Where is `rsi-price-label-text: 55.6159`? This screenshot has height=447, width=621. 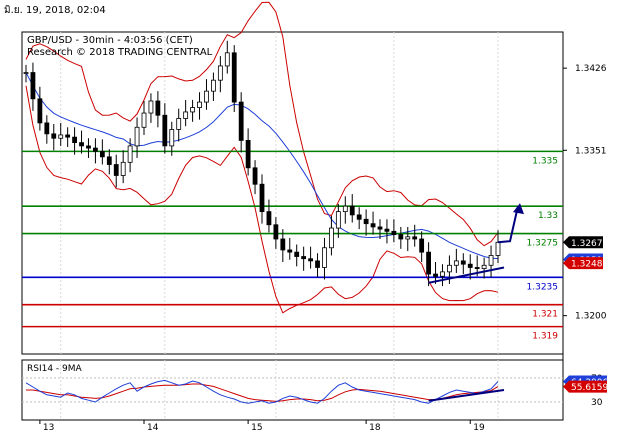 rsi-price-label-text: 55.6159 is located at coordinates (589, 388).